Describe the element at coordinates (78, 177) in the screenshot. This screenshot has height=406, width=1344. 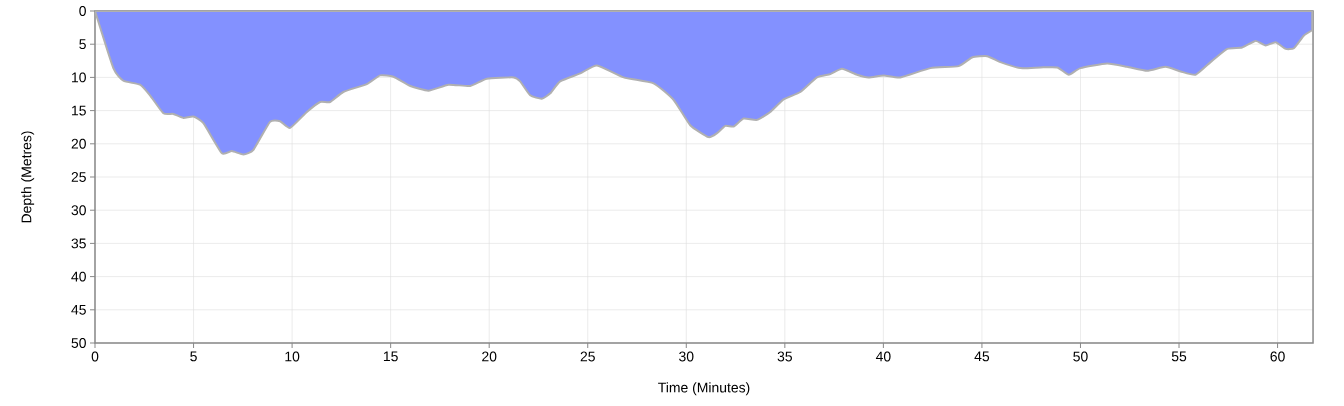
I see `y-tick-label: 25` at that location.